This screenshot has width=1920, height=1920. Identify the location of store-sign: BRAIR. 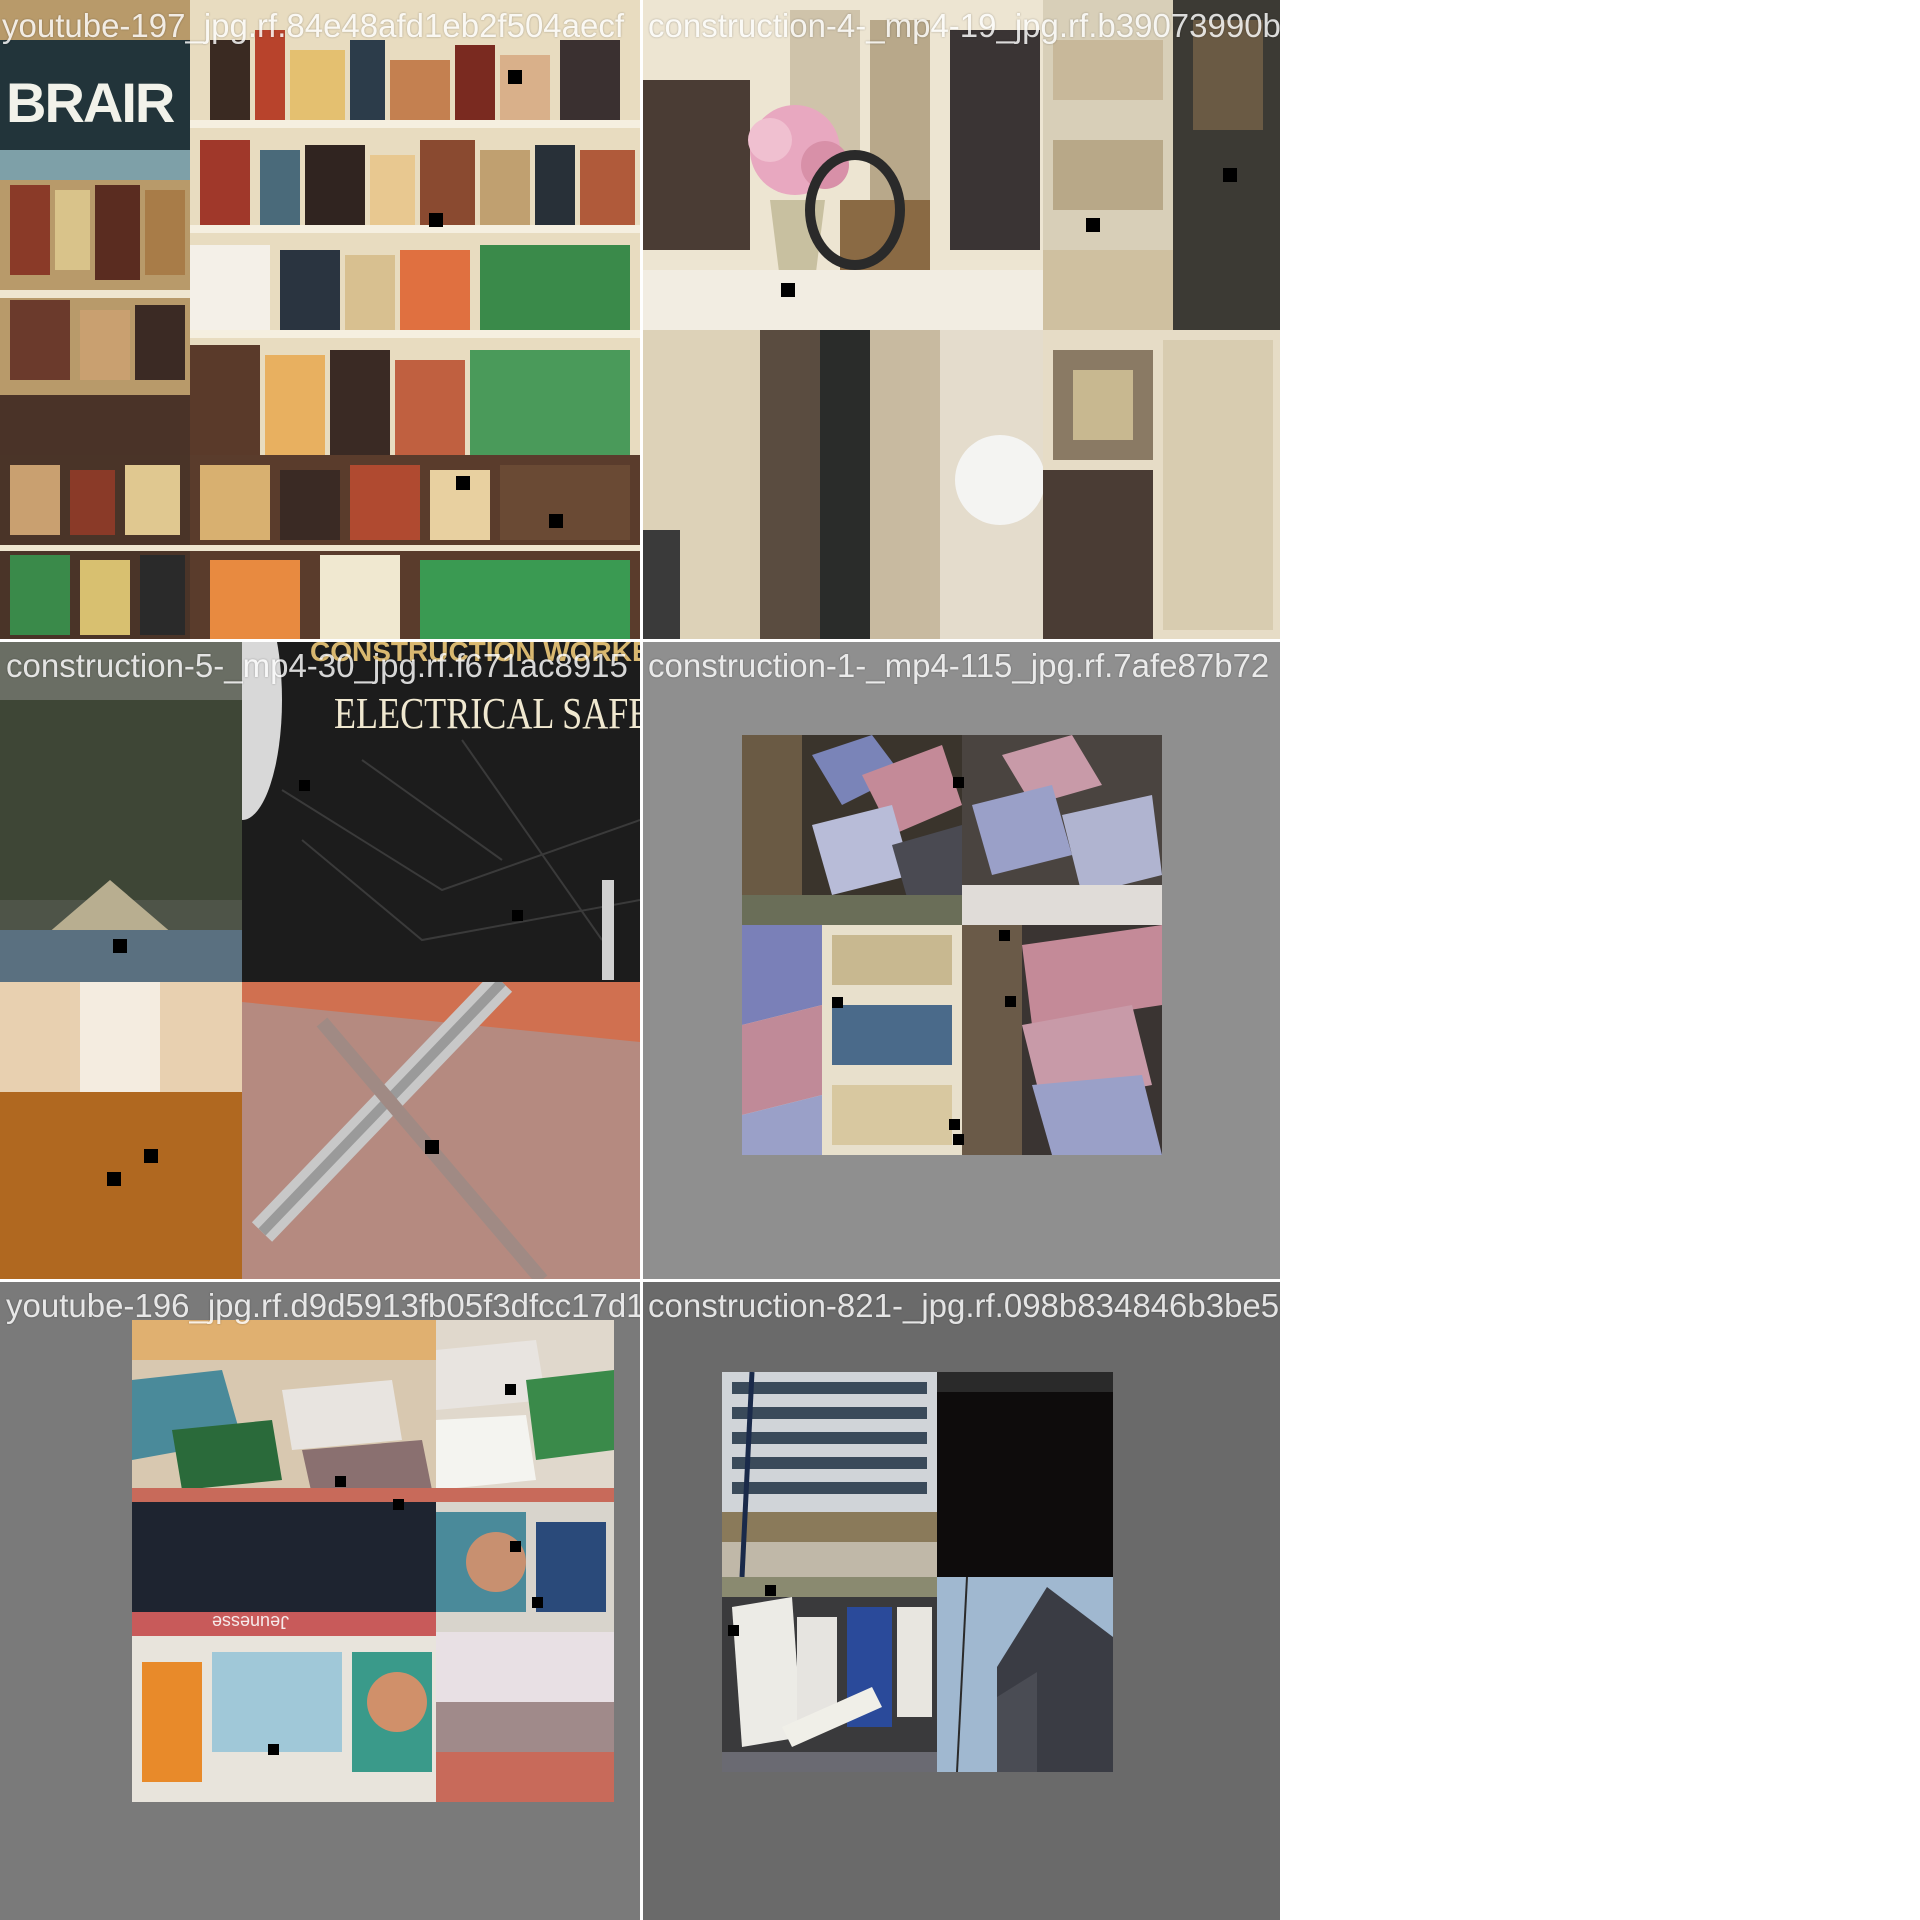
(90, 102).